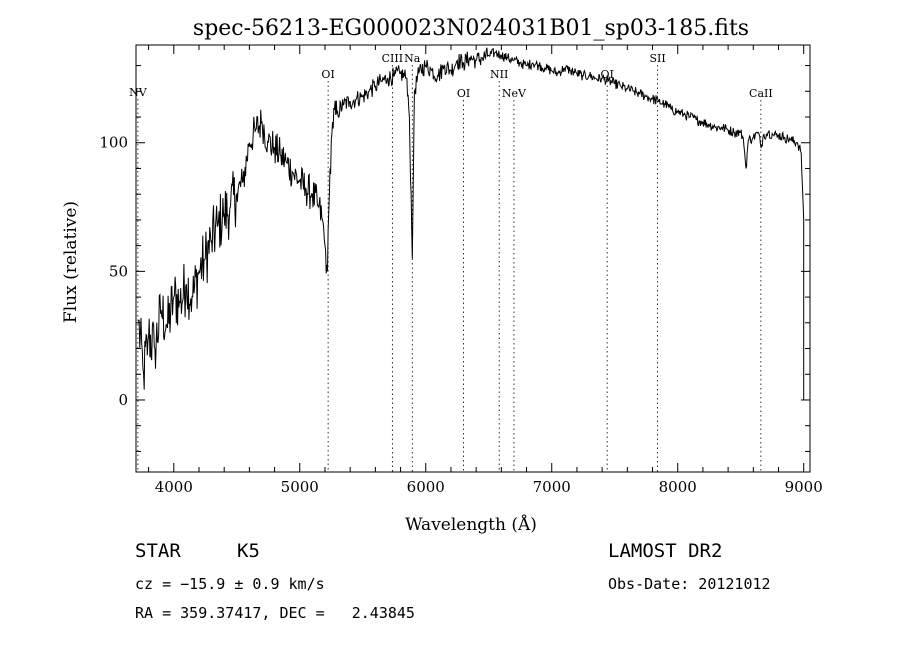 The height and width of the screenshot is (650, 900). What do you see at coordinates (275, 613) in the screenshot?
I see `coordinates-text: RA = 359.37417, DEC = 2.43845` at bounding box center [275, 613].